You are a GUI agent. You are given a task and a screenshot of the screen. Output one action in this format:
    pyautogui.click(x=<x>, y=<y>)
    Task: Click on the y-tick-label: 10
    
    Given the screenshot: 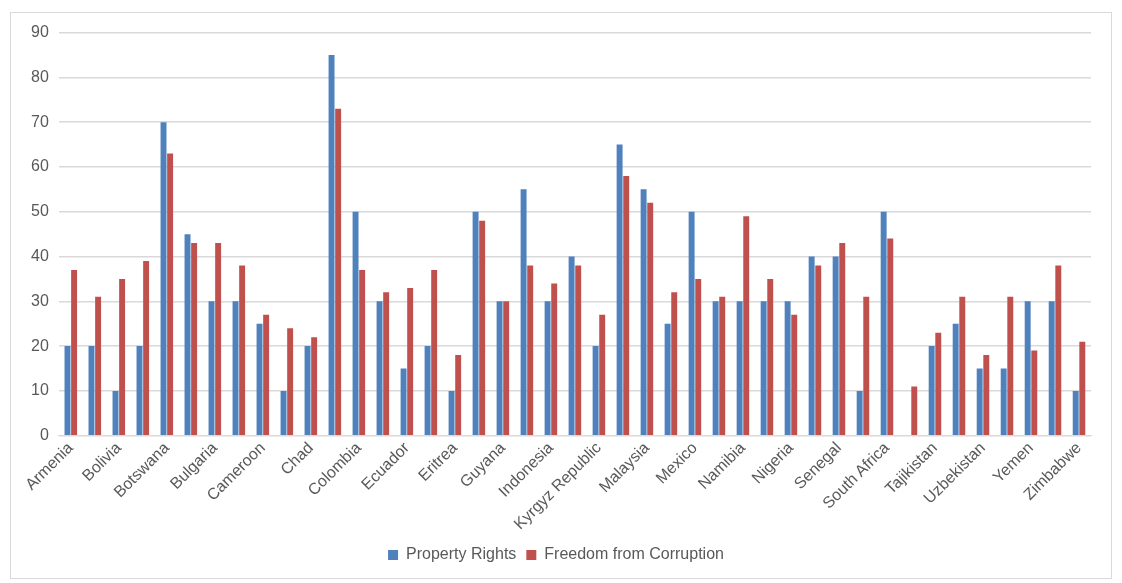 What is the action you would take?
    pyautogui.click(x=40, y=390)
    